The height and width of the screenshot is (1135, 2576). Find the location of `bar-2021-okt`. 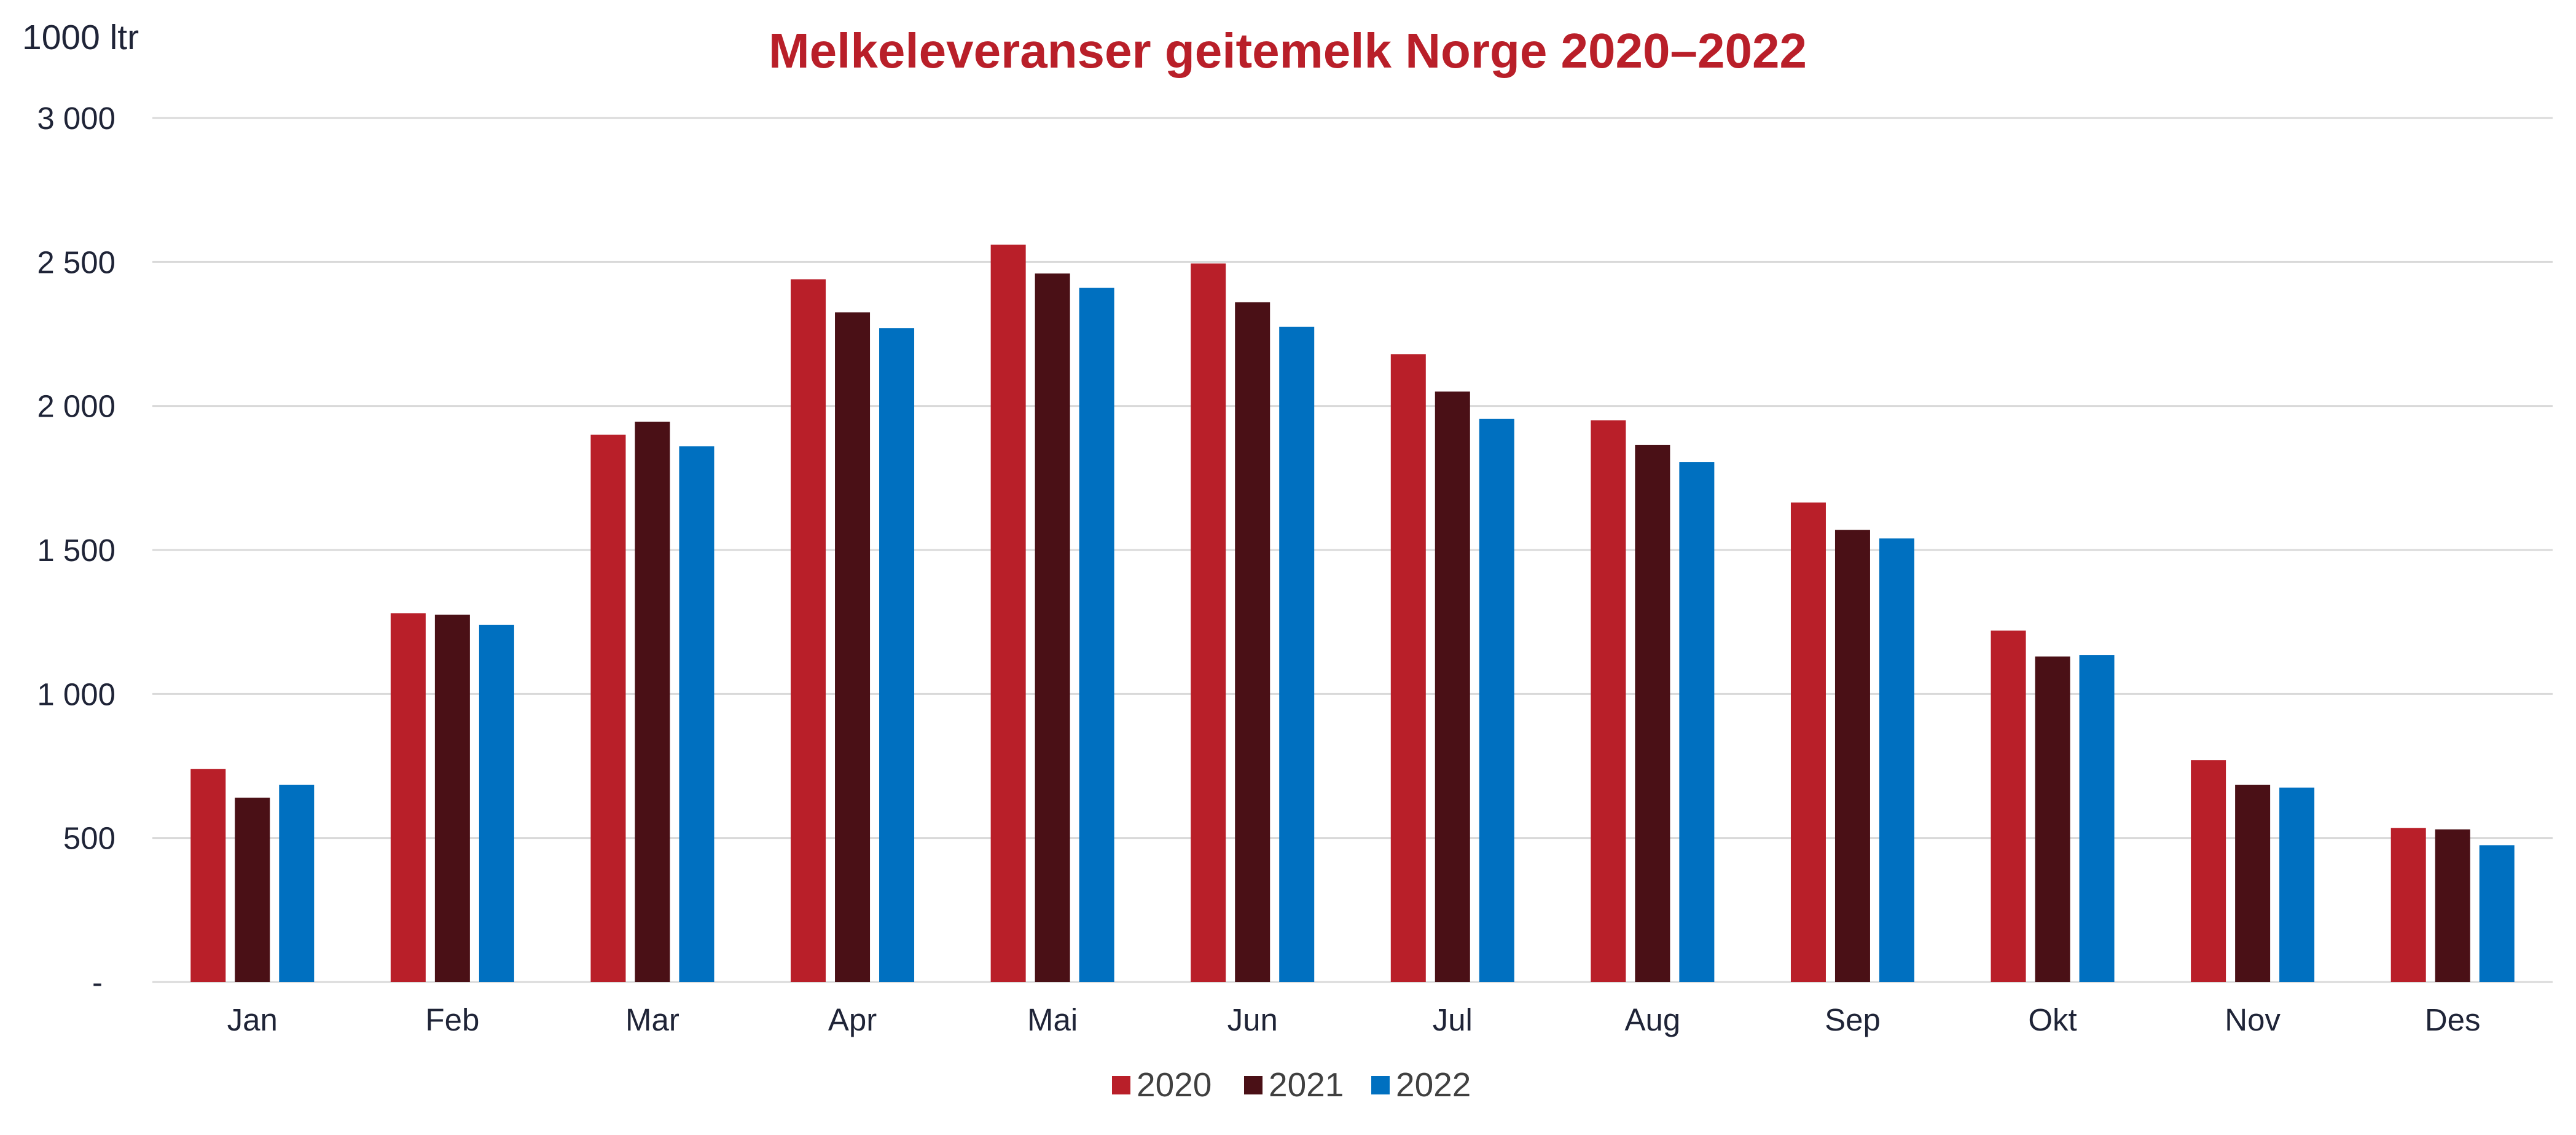

bar-2021-okt is located at coordinates (2052, 819).